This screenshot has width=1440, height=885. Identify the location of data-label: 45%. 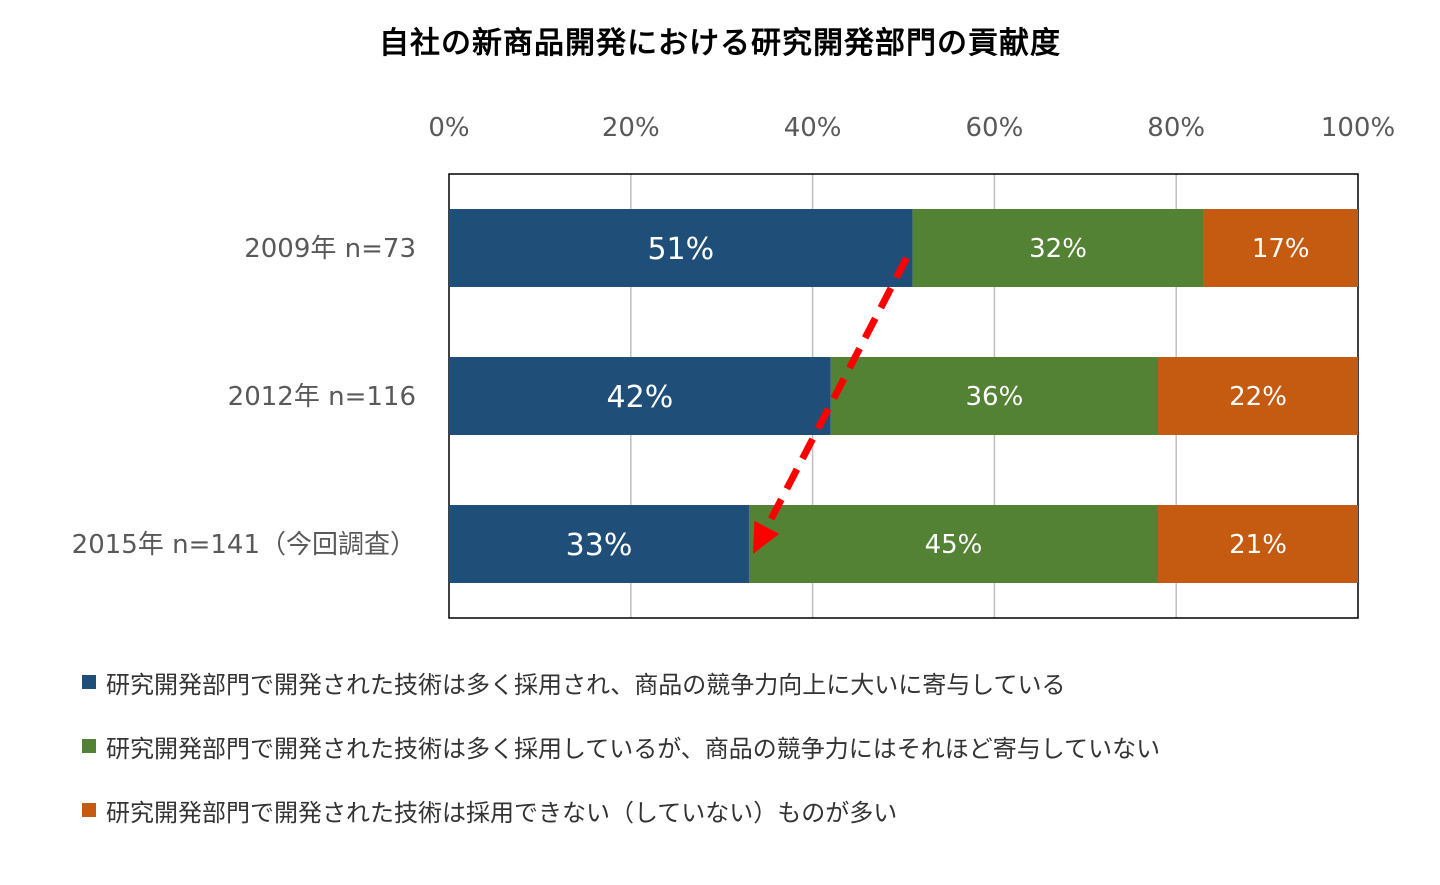
(954, 545).